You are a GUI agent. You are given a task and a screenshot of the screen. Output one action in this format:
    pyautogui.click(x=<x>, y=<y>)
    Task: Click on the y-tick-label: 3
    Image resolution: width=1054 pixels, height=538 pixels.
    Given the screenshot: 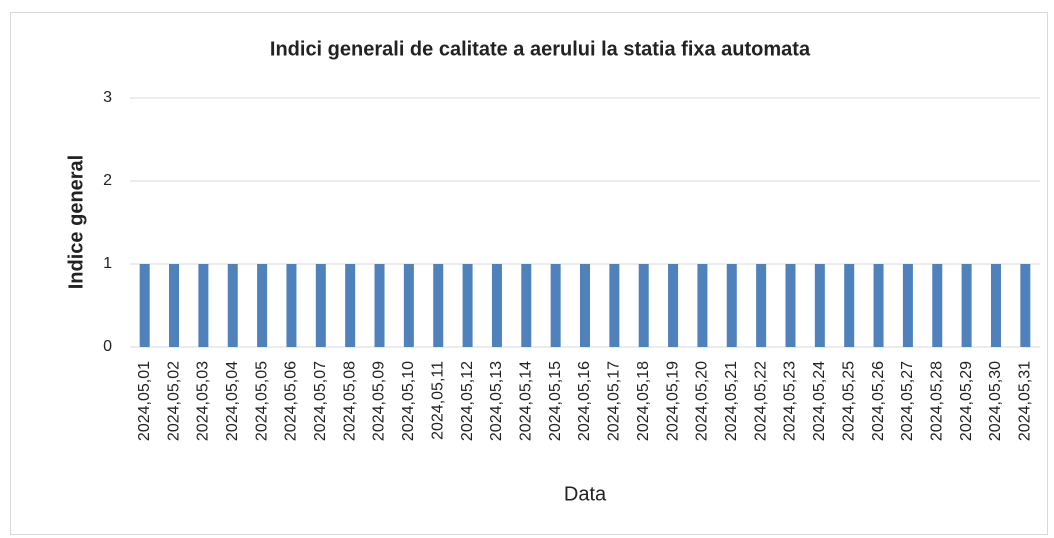 What is the action you would take?
    pyautogui.click(x=107, y=97)
    